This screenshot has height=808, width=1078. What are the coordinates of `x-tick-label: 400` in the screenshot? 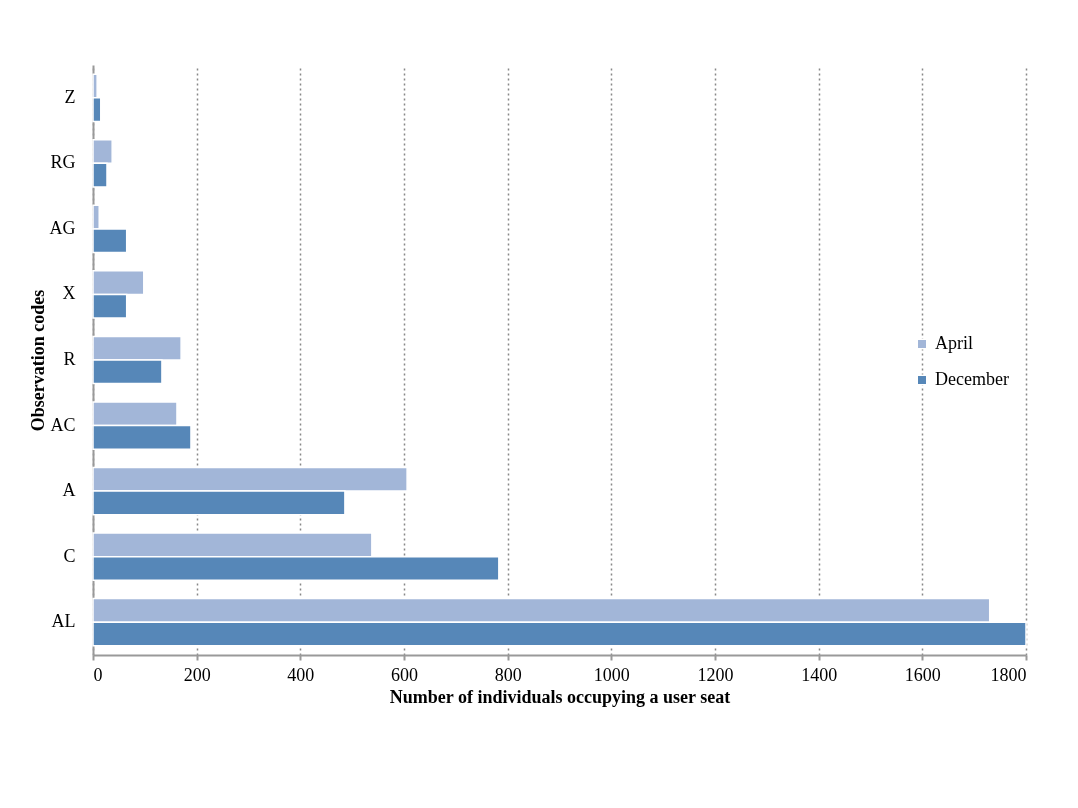 It's located at (301, 674).